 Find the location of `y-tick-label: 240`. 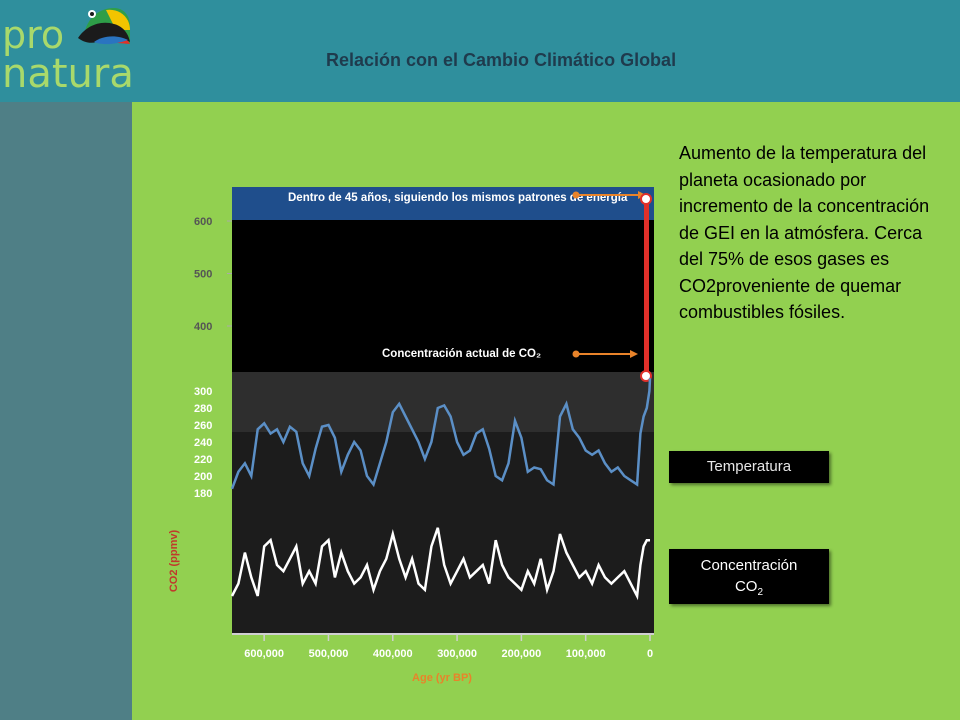

y-tick-label: 240 is located at coordinates (203, 443).